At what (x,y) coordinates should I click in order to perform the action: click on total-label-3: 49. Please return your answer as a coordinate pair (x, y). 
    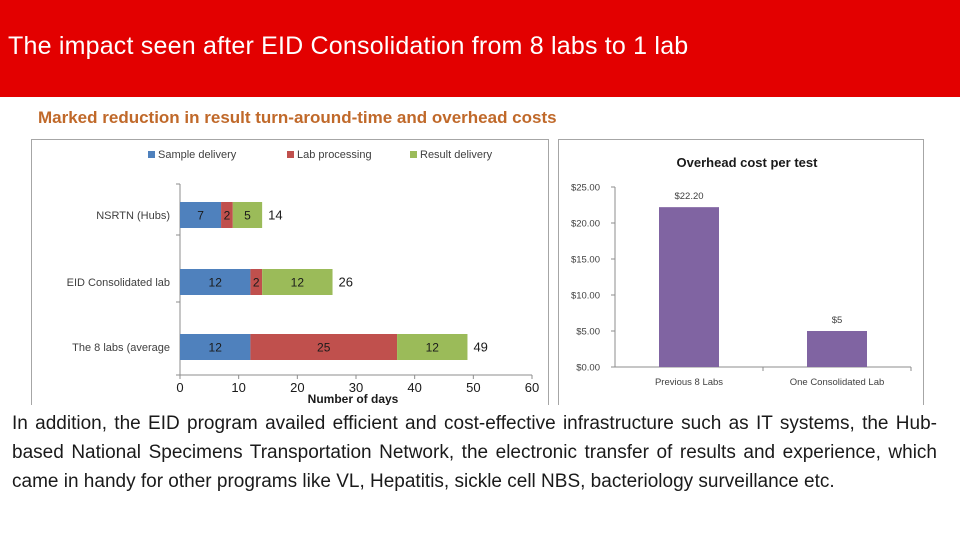
    Looking at the image, I should click on (480, 347).